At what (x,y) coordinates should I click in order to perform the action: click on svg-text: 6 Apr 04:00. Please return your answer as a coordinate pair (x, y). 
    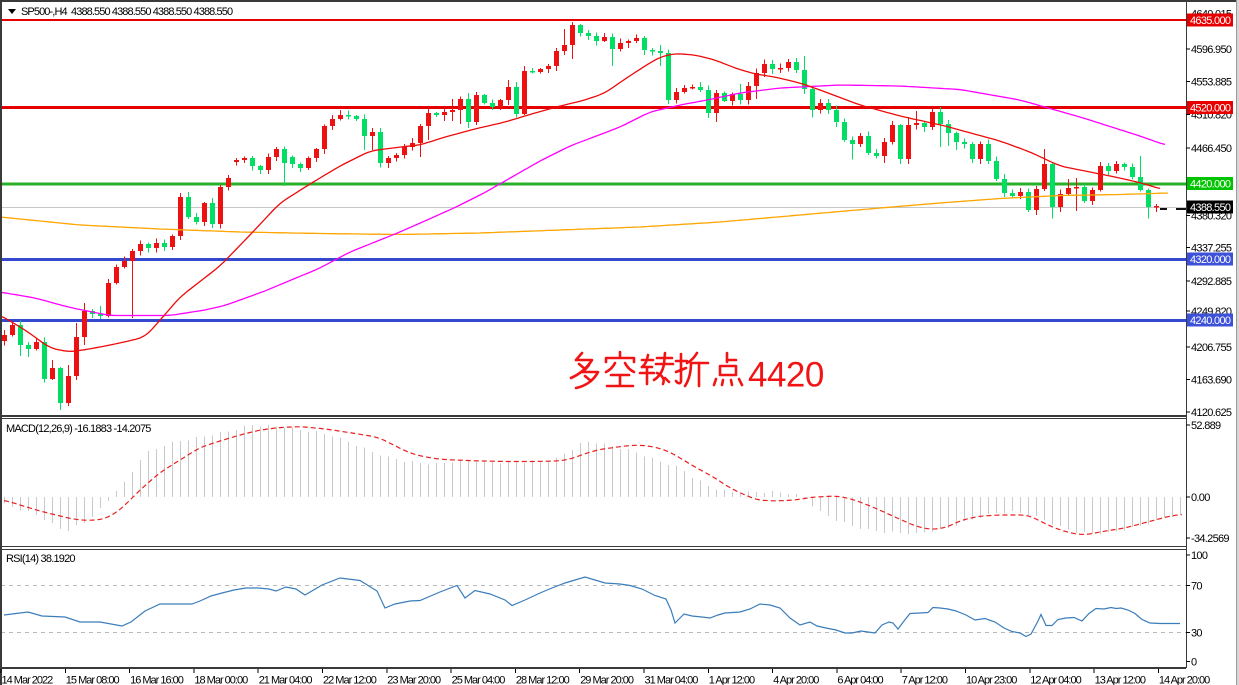
    Looking at the image, I should click on (860, 680).